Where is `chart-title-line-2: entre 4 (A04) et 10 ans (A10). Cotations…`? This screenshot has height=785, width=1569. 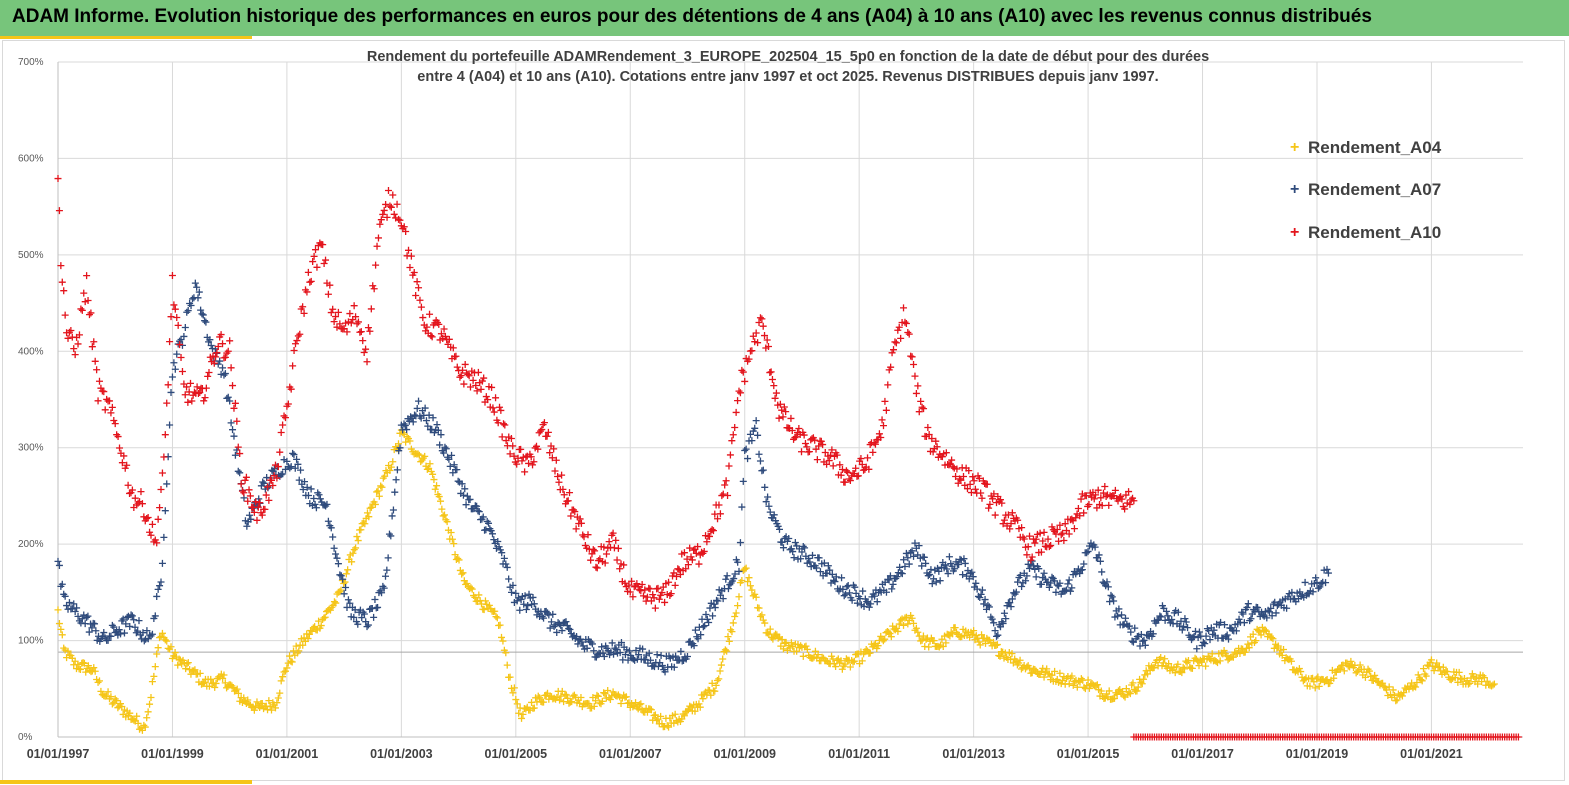 chart-title-line-2: entre 4 (A04) et 10 ans (A10). Cotations… is located at coordinates (787, 77).